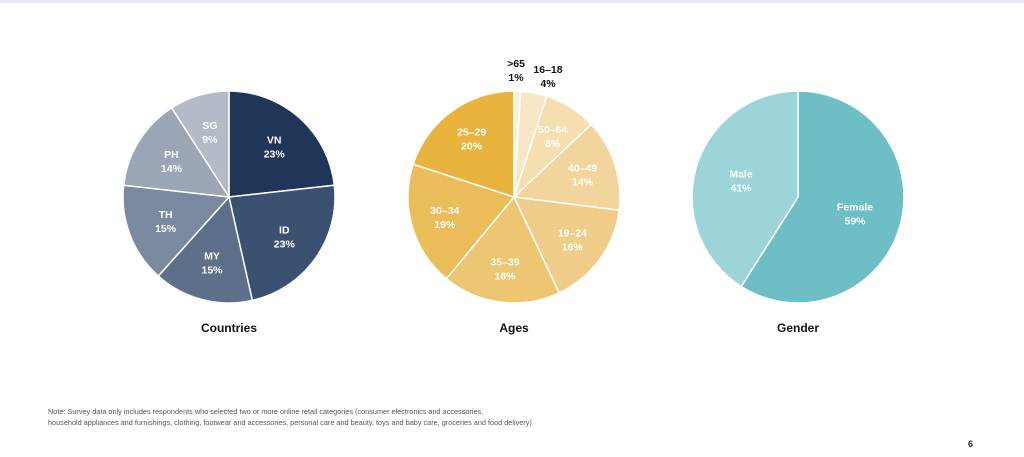 The image size is (1024, 457). I want to click on chart-title-gender: Gender, so click(798, 328).